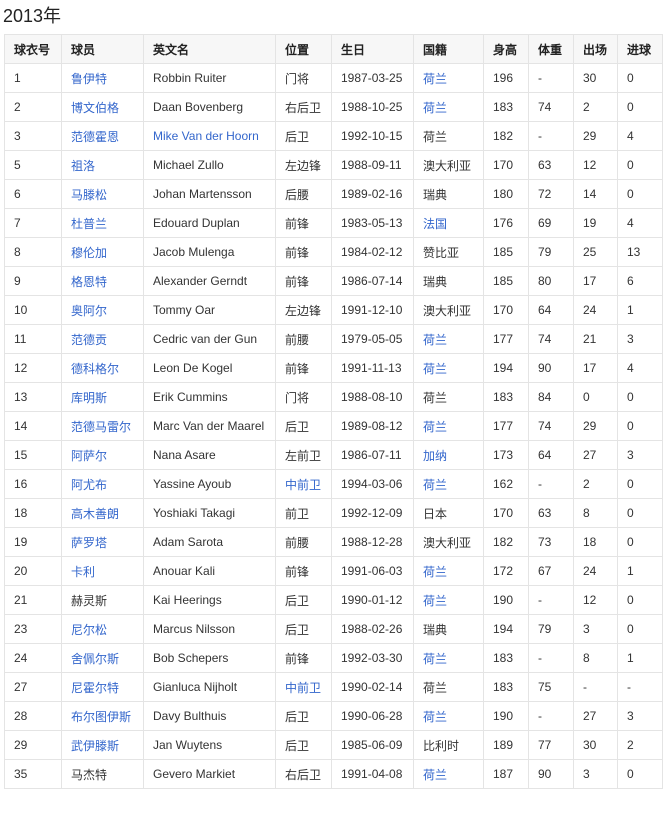  I want to click on birthdate-cell: 1994-03-06, so click(372, 484).